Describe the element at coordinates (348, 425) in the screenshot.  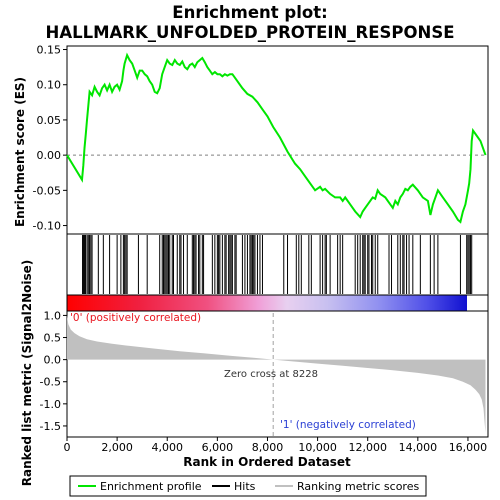
I see `negative-correlation-label: '1' (negatively correlated)` at that location.